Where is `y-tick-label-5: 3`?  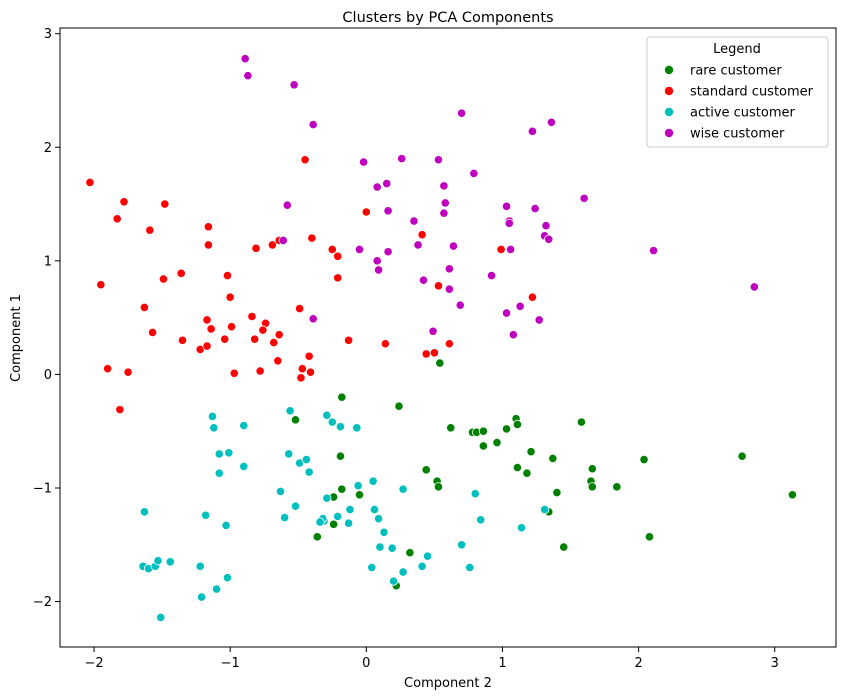 y-tick-label-5: 3 is located at coordinates (48, 34).